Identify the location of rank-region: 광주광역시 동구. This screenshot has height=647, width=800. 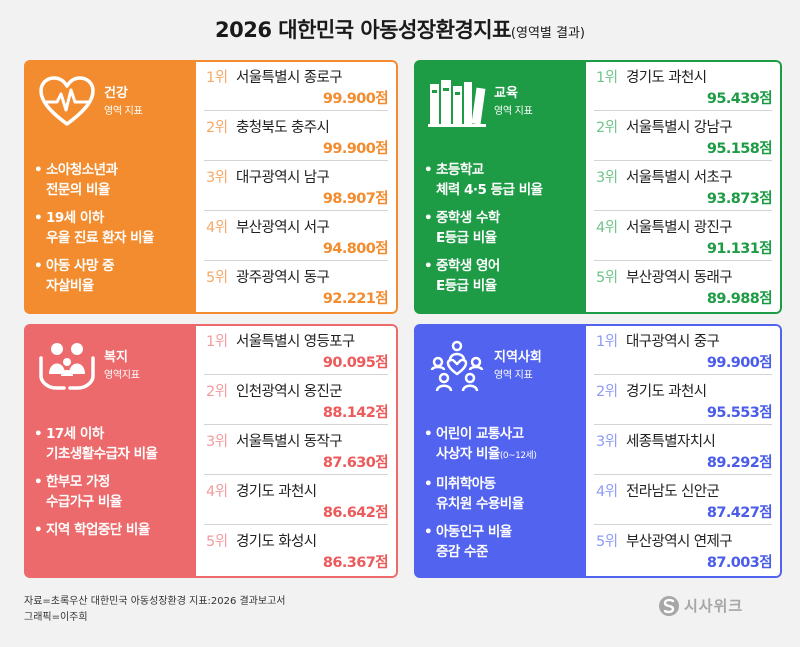
(283, 278).